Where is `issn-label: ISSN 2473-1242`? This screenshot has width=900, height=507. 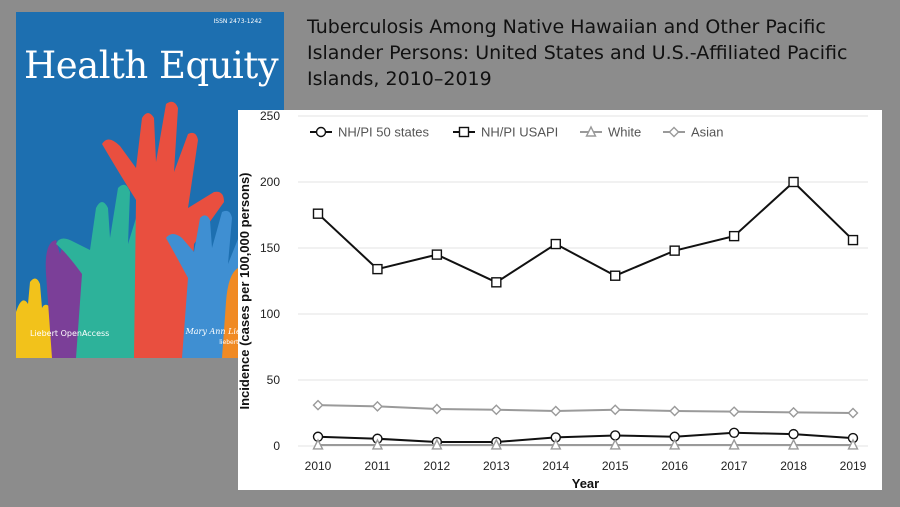
issn-label: ISSN 2473-1242 is located at coordinates (238, 21).